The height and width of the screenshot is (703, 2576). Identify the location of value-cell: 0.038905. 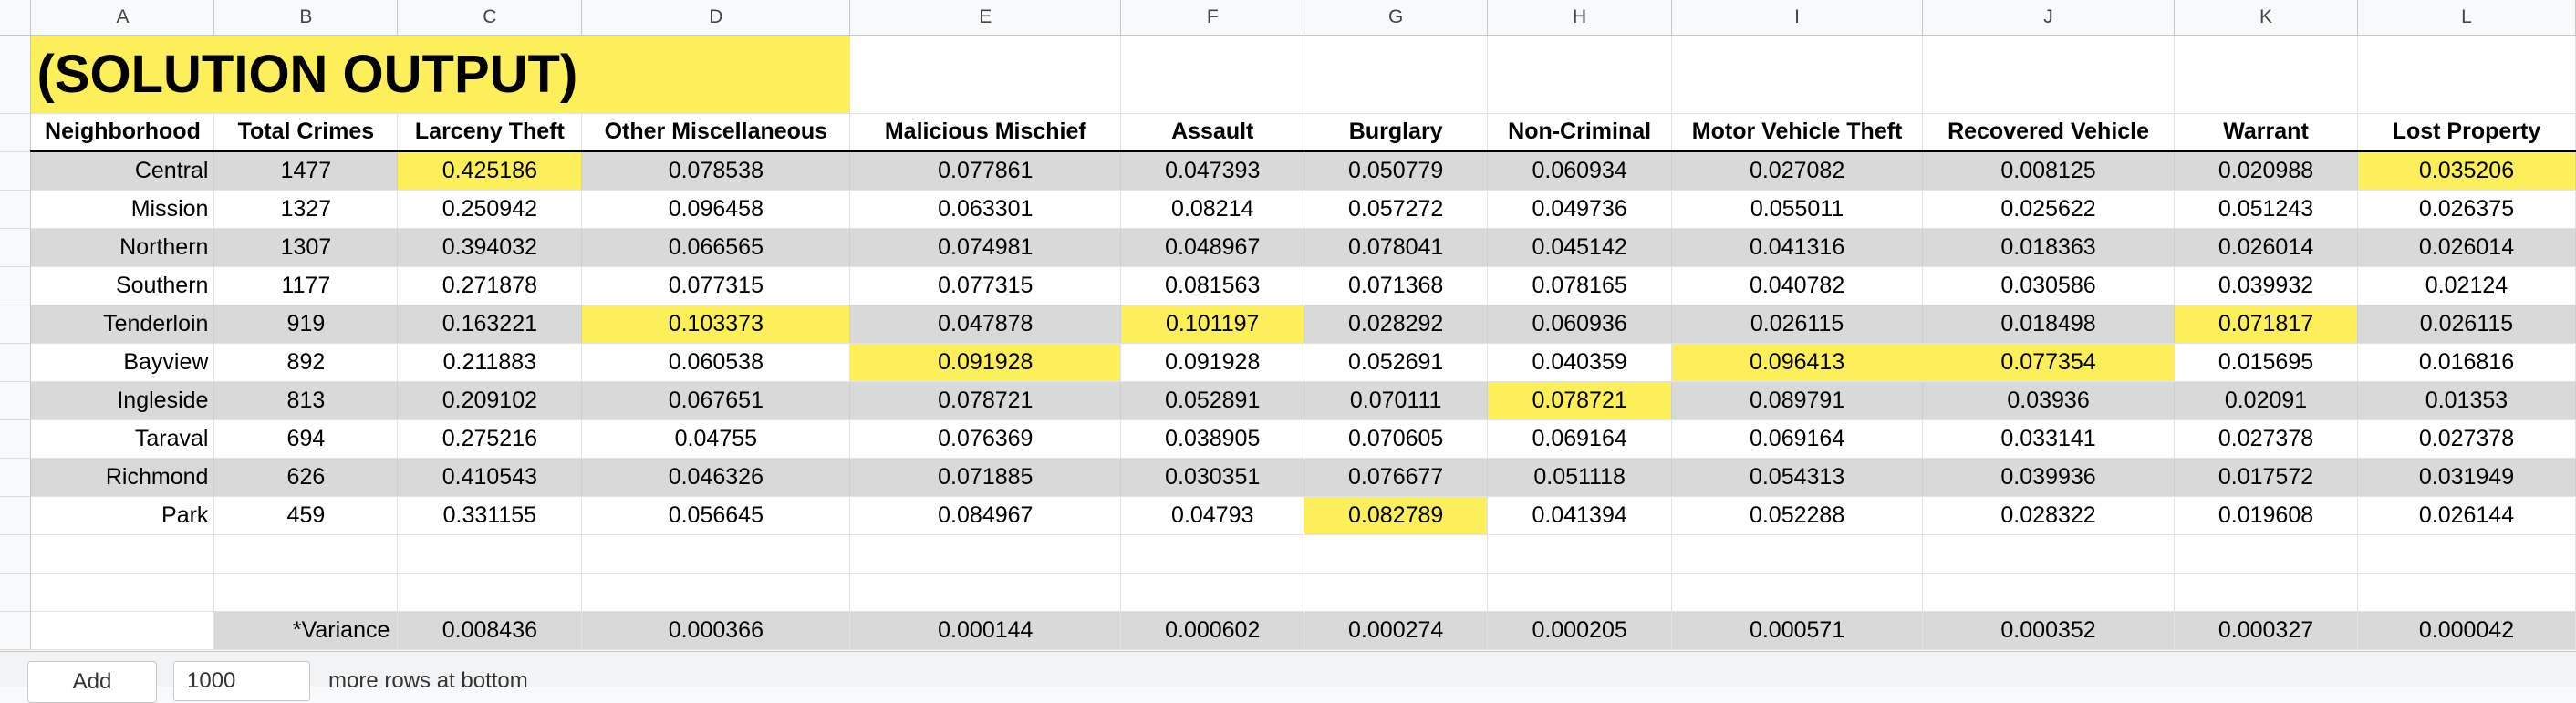
(1213, 439).